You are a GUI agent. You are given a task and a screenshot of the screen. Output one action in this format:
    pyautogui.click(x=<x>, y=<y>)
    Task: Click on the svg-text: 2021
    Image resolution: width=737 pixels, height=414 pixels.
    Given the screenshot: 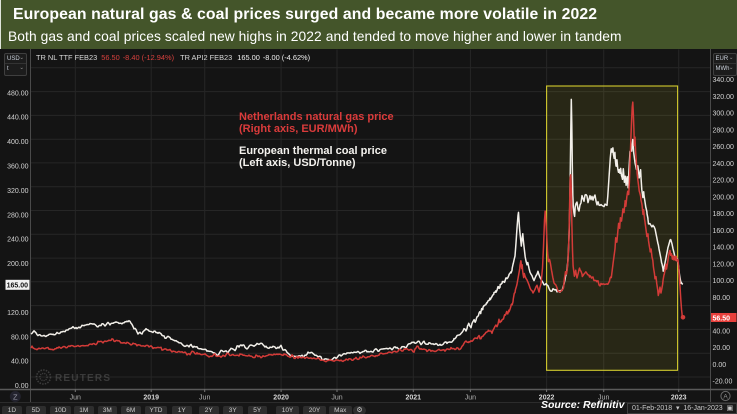 What is the action you would take?
    pyautogui.click(x=414, y=397)
    